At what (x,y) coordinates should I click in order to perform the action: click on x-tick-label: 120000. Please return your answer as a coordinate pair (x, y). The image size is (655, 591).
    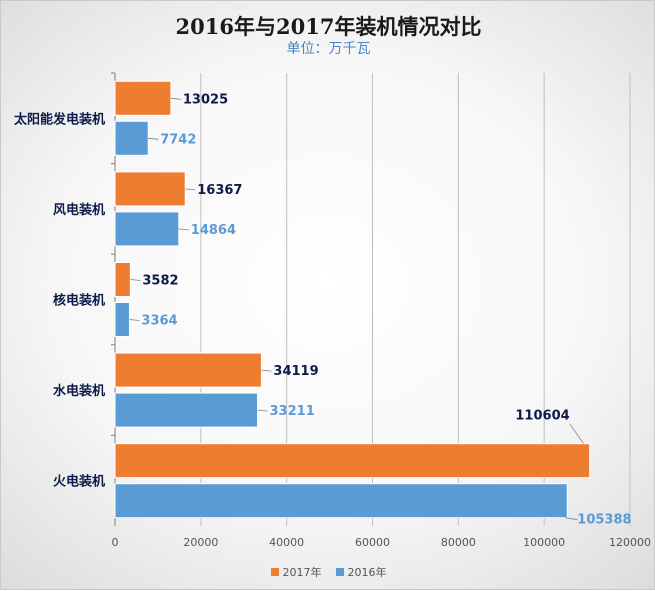
    Looking at the image, I should click on (630, 542).